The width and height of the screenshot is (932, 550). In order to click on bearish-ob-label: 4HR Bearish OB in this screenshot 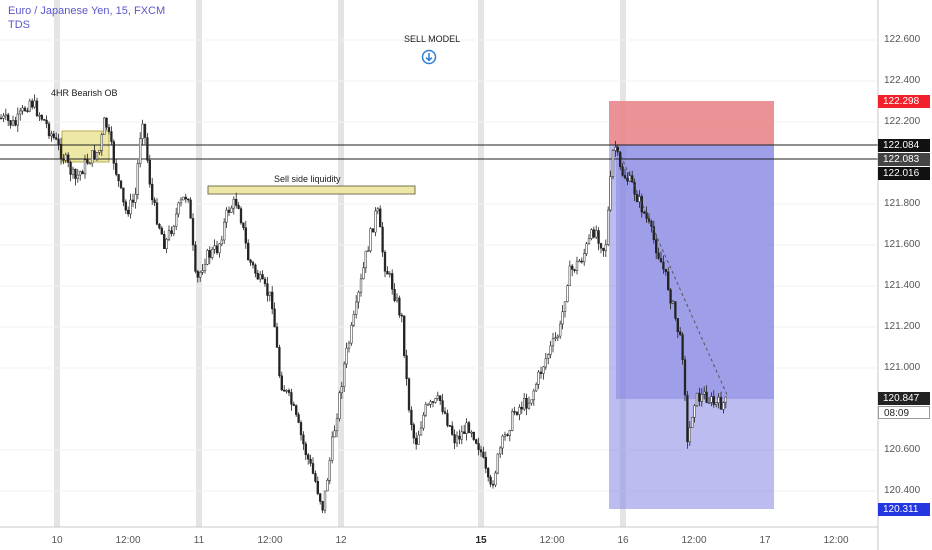, I will do `click(84, 93)`.